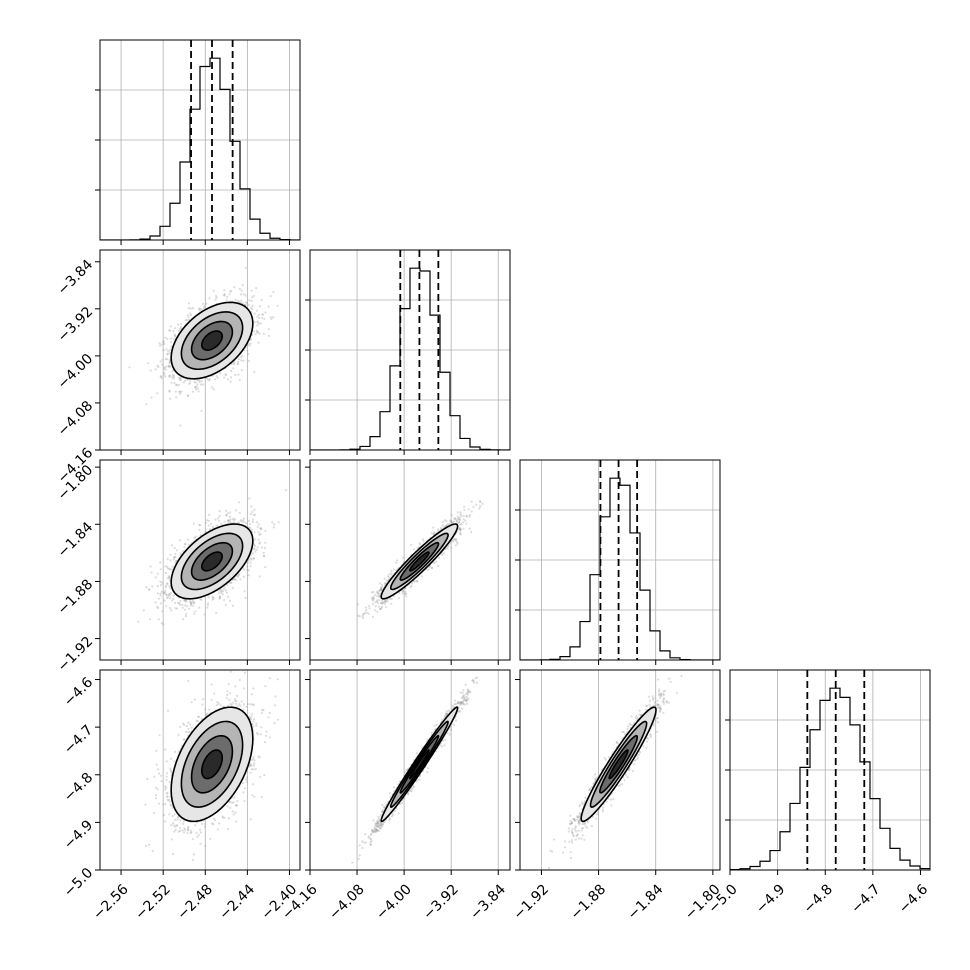  Describe the element at coordinates (76, 540) in the screenshot. I see `y-tick-label: −1.84` at that location.